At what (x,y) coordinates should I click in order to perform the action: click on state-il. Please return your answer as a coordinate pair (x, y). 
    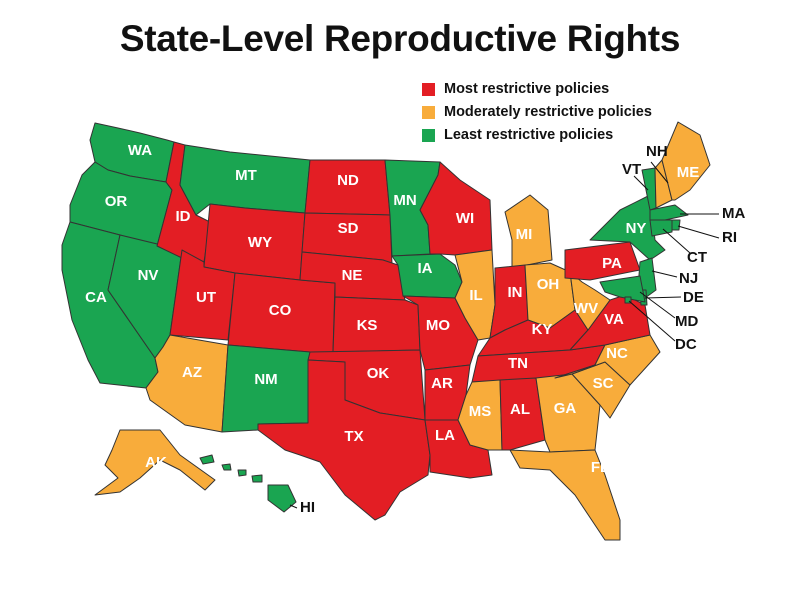
    Looking at the image, I should click on (475, 295).